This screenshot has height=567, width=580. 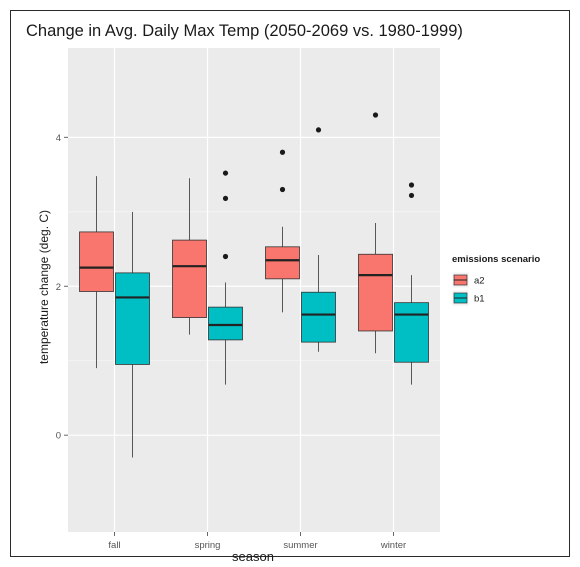 What do you see at coordinates (190, 278) in the screenshot?
I see `box-a2-spring` at bounding box center [190, 278].